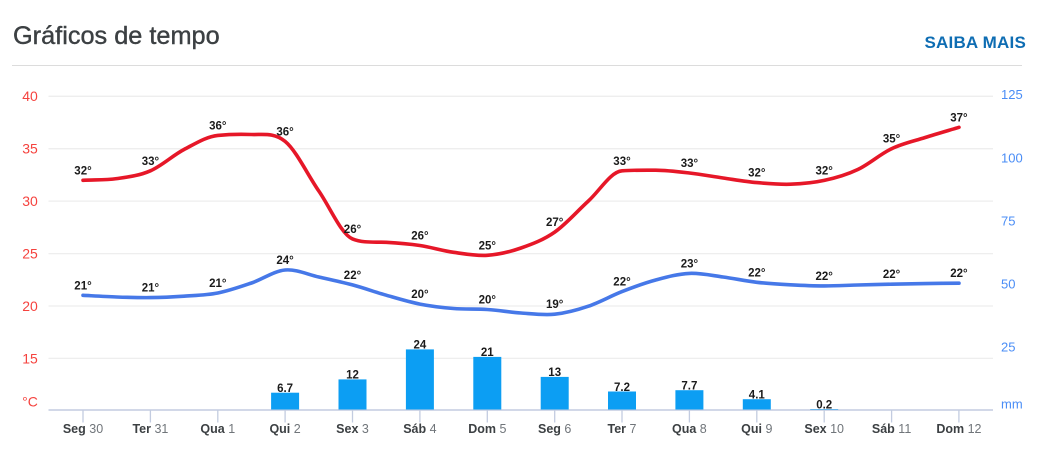 This screenshot has height=462, width=1042. What do you see at coordinates (555, 223) in the screenshot?
I see `svg-text: 27°` at bounding box center [555, 223].